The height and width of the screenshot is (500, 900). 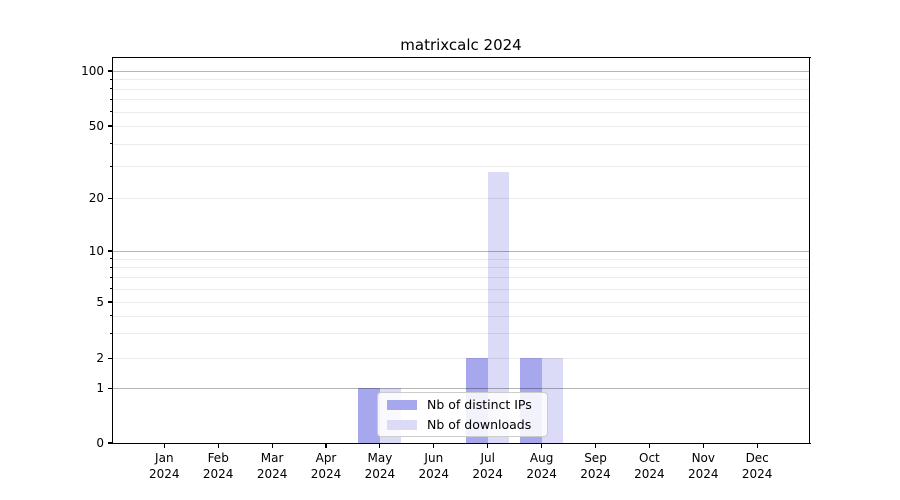 What do you see at coordinates (757, 466) in the screenshot?
I see `x-tick-label: Dec 2024` at bounding box center [757, 466].